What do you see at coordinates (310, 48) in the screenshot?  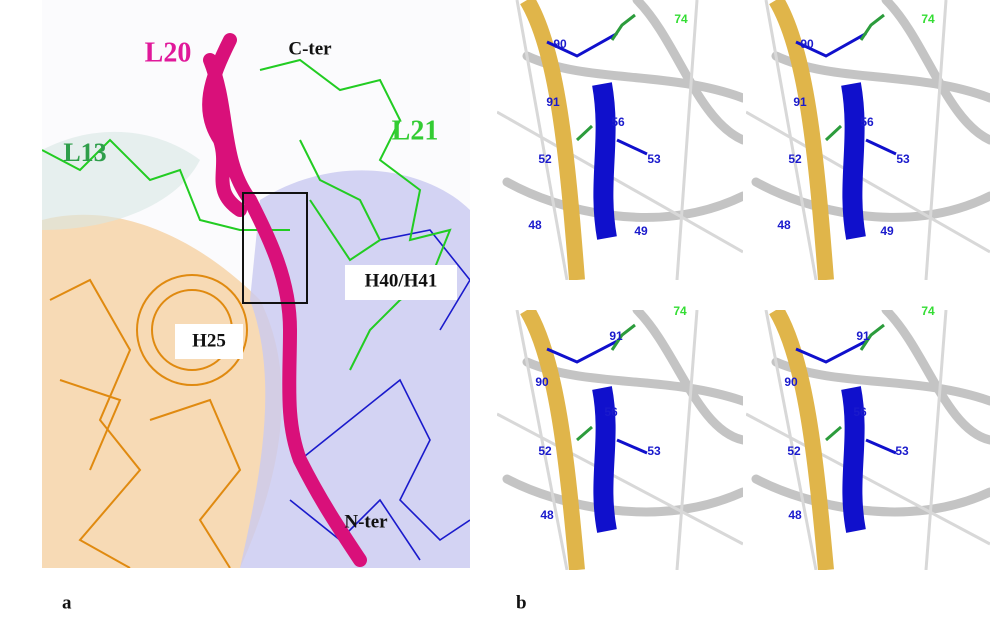 I see `structure-label: C-ter` at bounding box center [310, 48].